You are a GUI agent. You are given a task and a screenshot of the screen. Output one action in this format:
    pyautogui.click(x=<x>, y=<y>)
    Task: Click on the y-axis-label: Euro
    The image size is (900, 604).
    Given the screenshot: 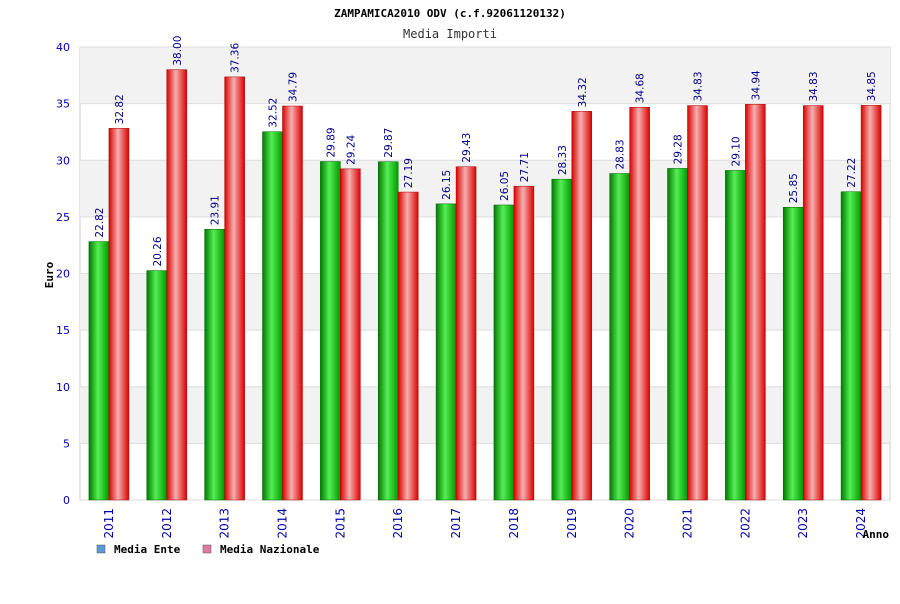 What is the action you would take?
    pyautogui.click(x=49, y=274)
    